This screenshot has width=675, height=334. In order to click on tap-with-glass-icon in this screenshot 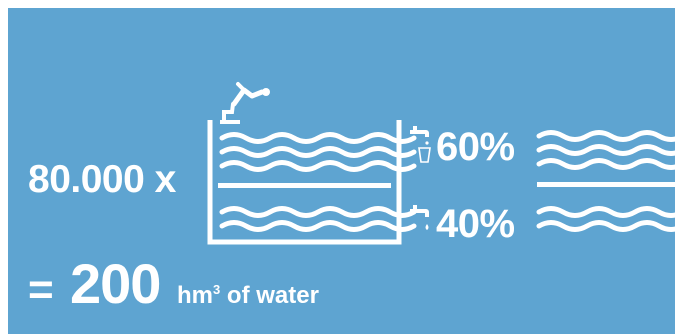, I will do `click(420, 144)`.